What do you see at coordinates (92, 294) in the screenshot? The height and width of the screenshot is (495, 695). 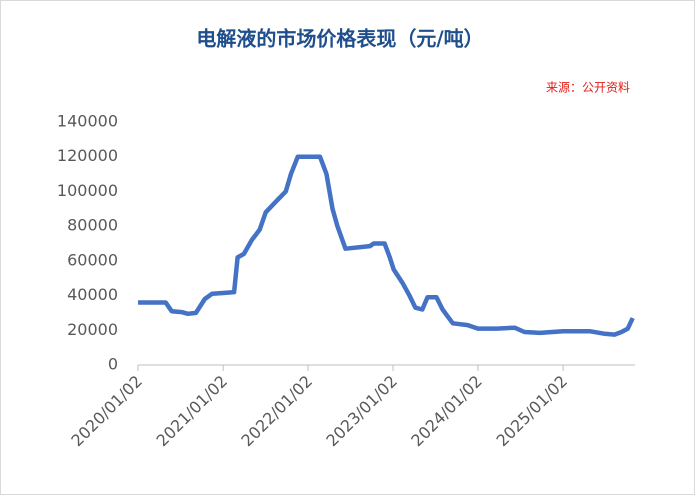 I see `y-tick-label: 40000` at bounding box center [92, 294].